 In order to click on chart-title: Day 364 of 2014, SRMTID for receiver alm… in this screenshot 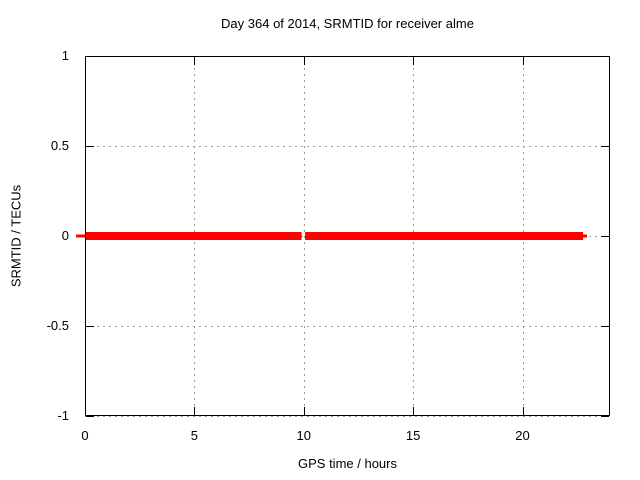, I will do `click(347, 23)`.